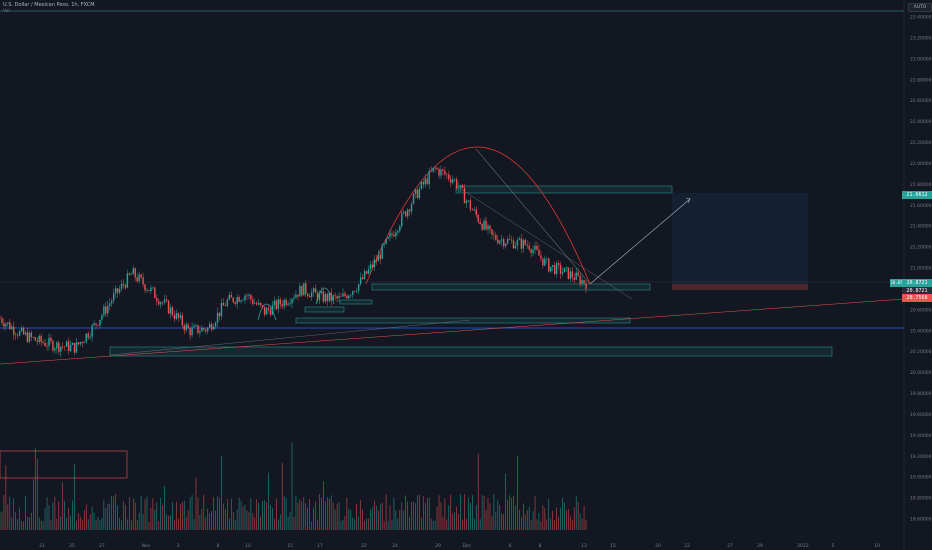  I want to click on time-tick-label: 8, so click(218, 546).